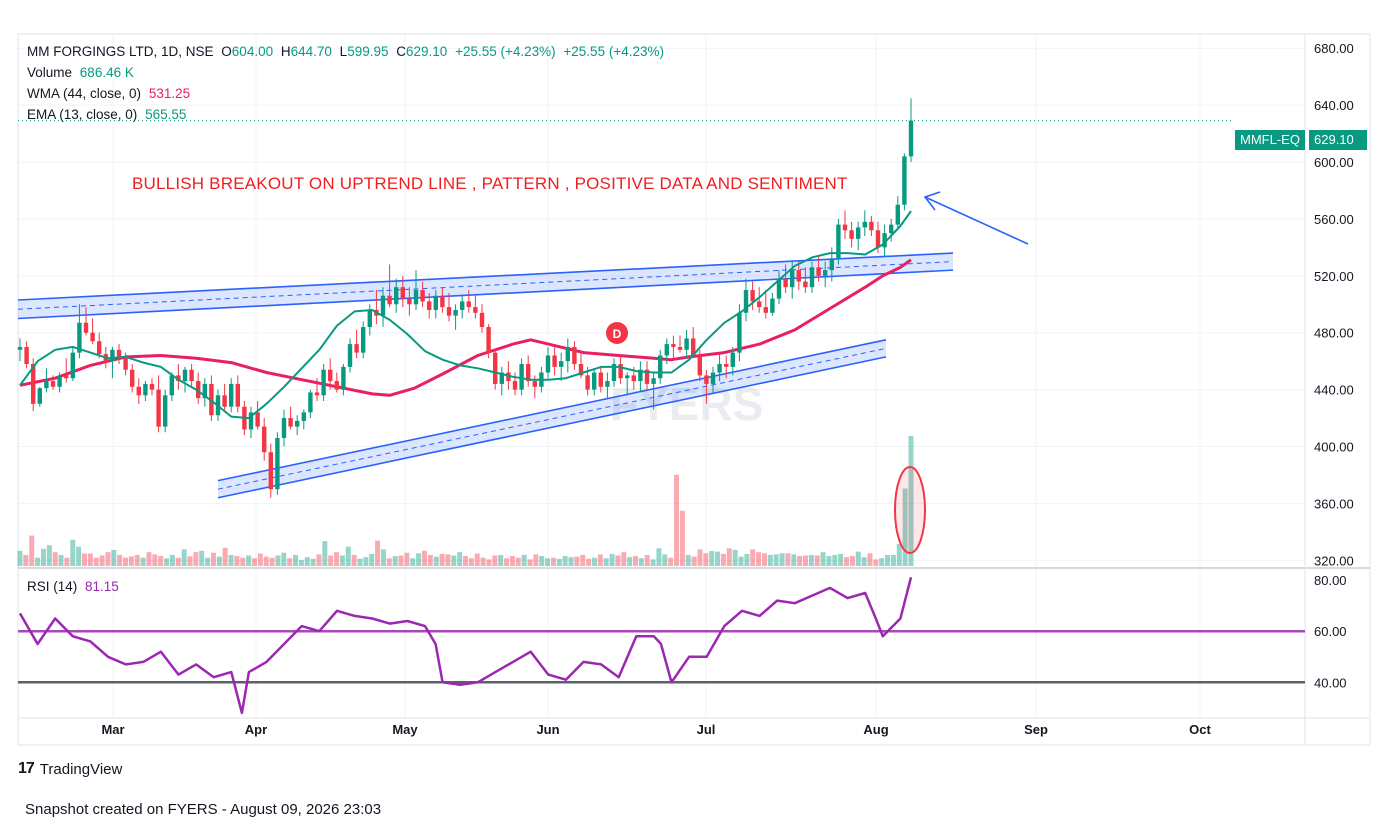 The height and width of the screenshot is (831, 1391). Describe the element at coordinates (552, 418) in the screenshot. I see `lower-channel-mid` at that location.